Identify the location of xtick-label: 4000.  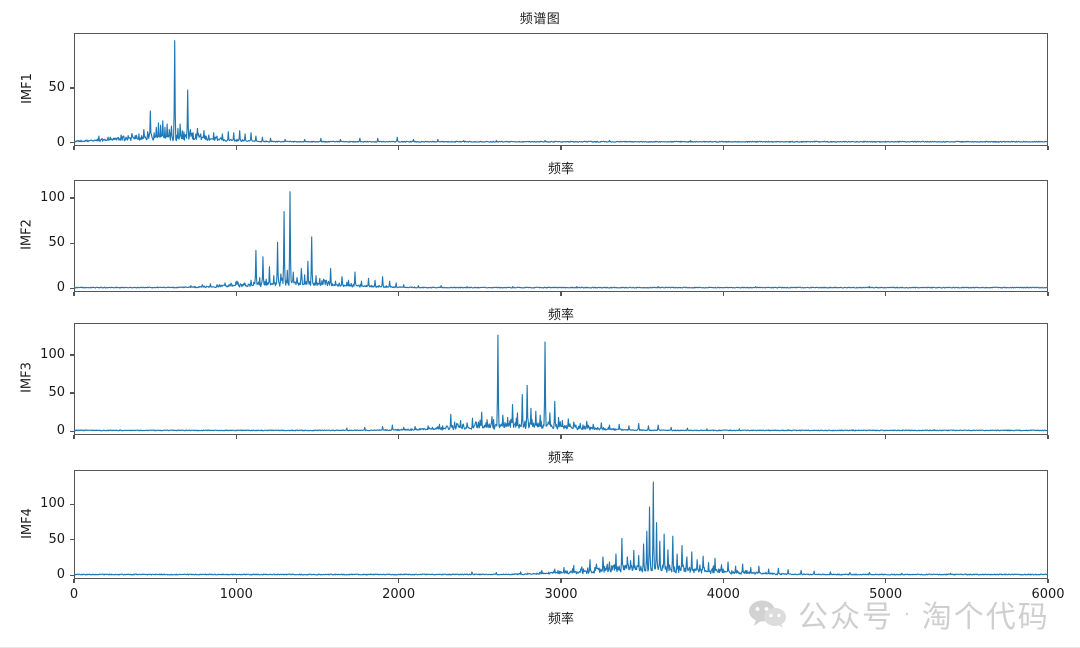
(723, 594).